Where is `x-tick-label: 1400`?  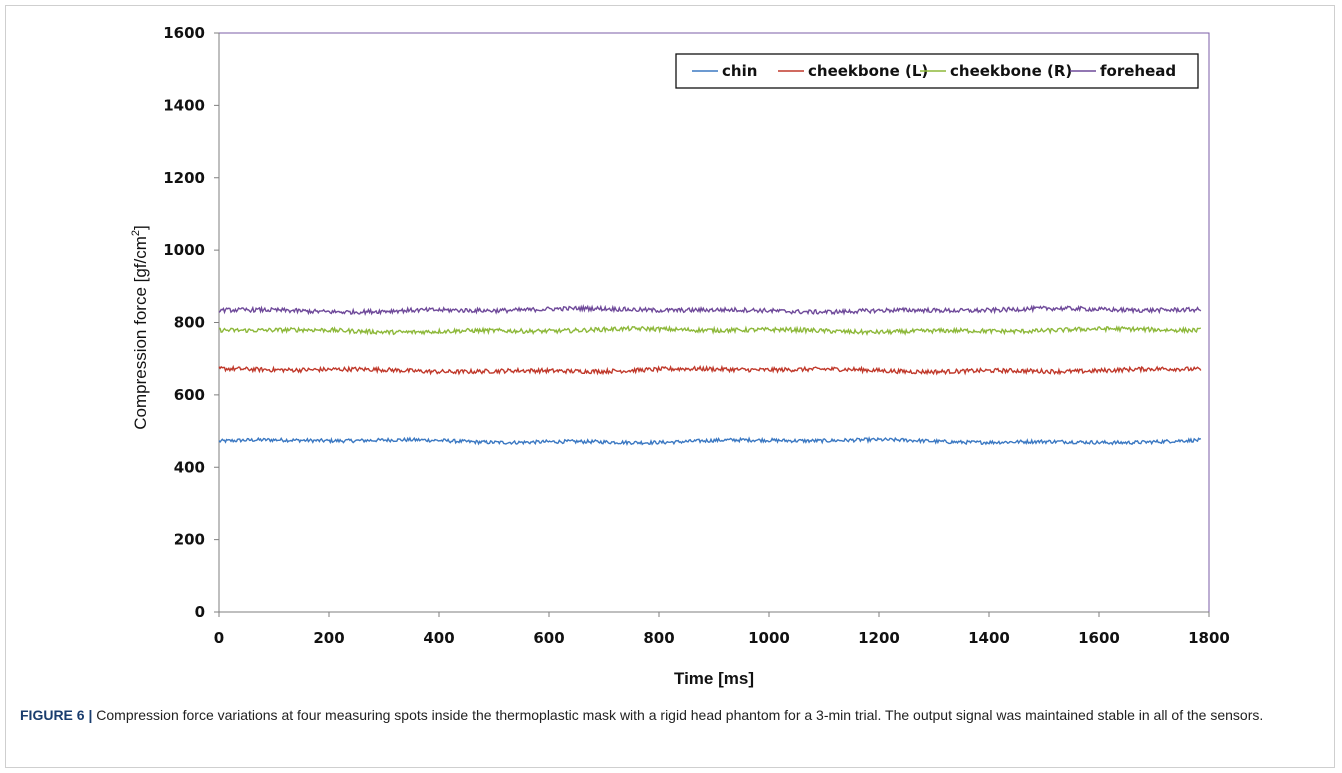
x-tick-label: 1400 is located at coordinates (989, 638).